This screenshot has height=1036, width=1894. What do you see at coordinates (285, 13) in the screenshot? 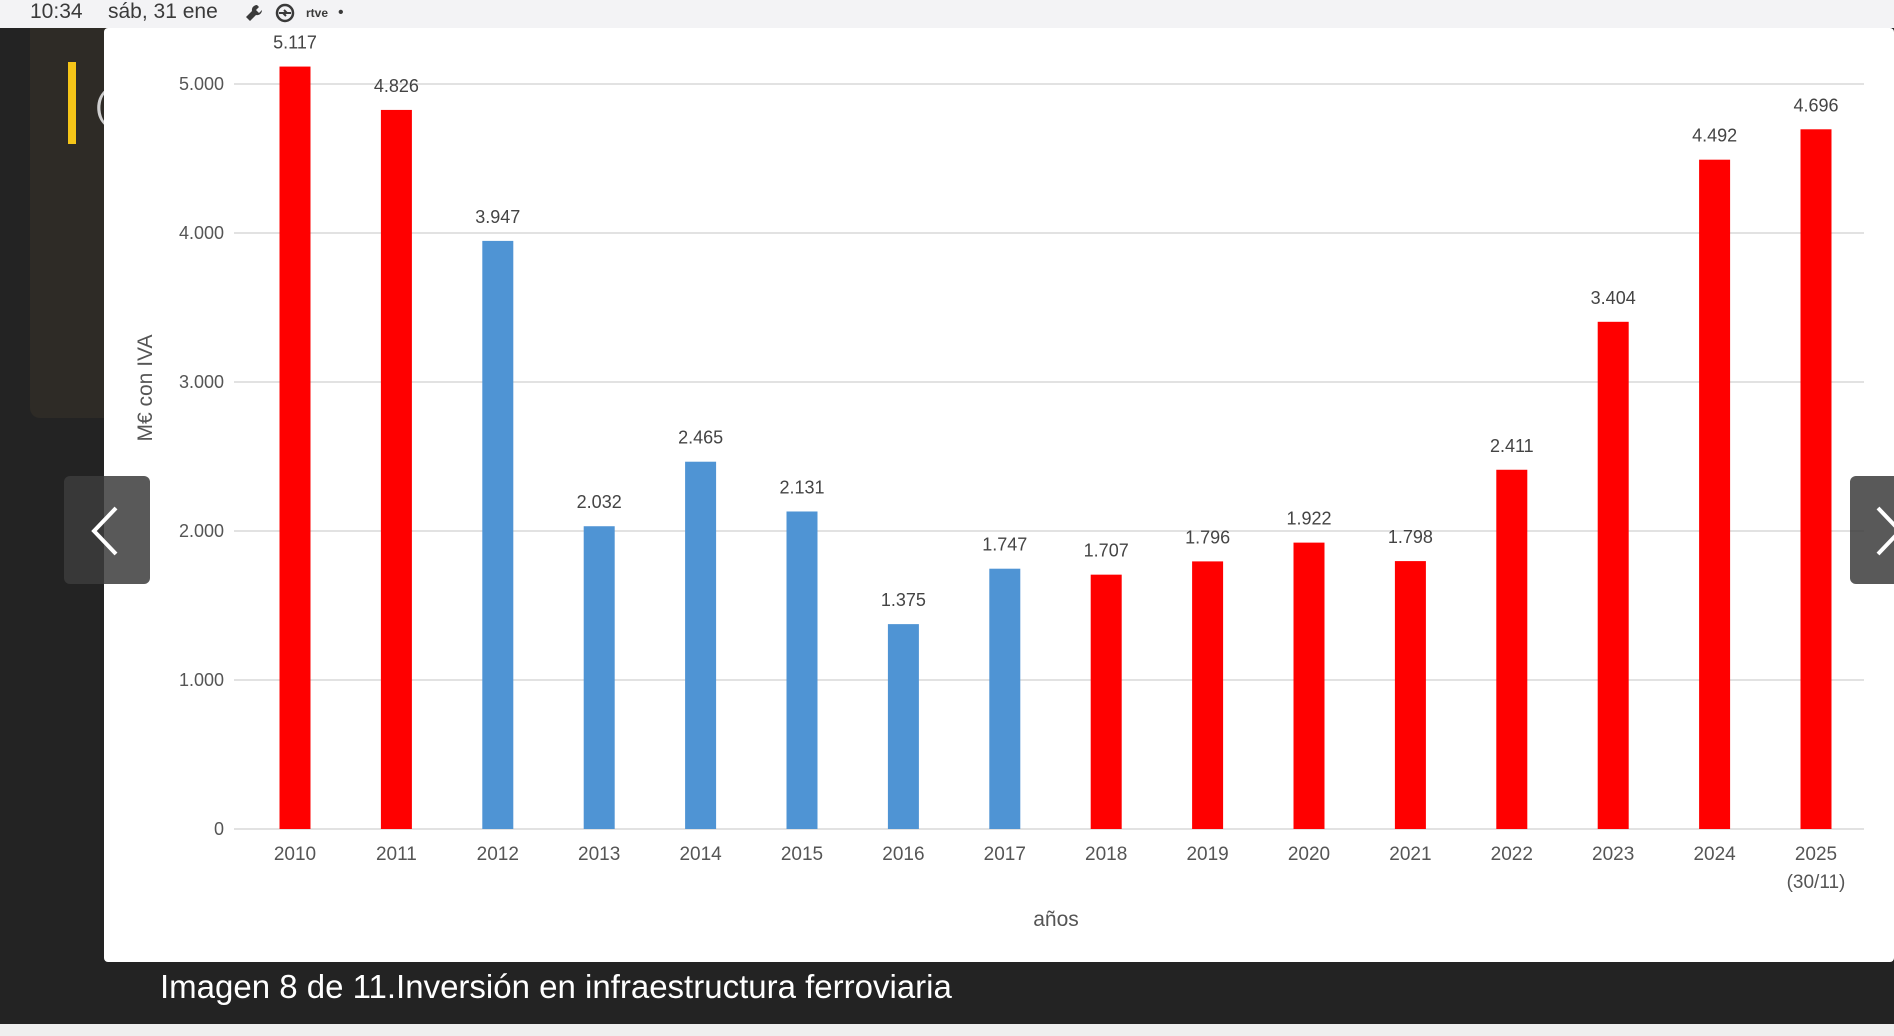
I see `sync-icon` at bounding box center [285, 13].